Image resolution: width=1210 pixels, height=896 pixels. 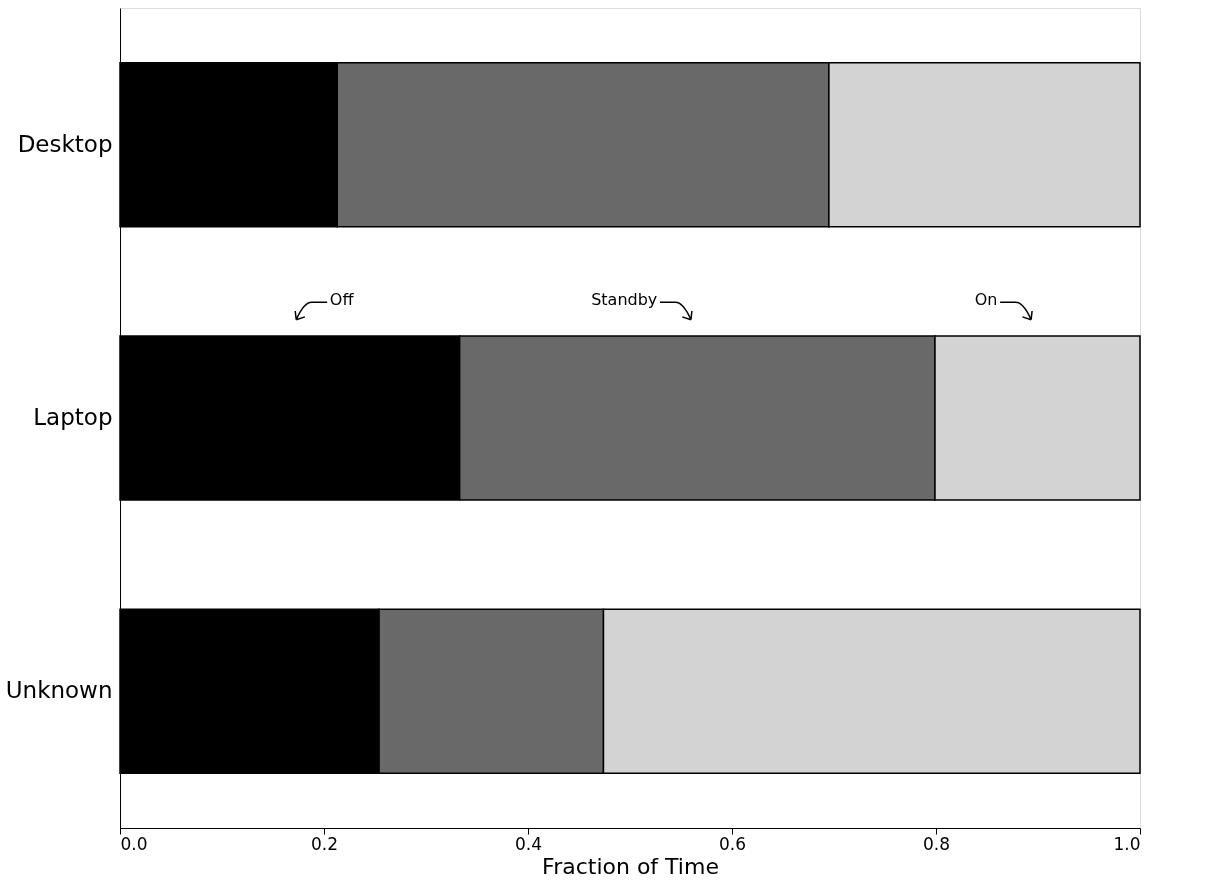 I want to click on y-tick-label: Laptop, so click(x=73, y=417).